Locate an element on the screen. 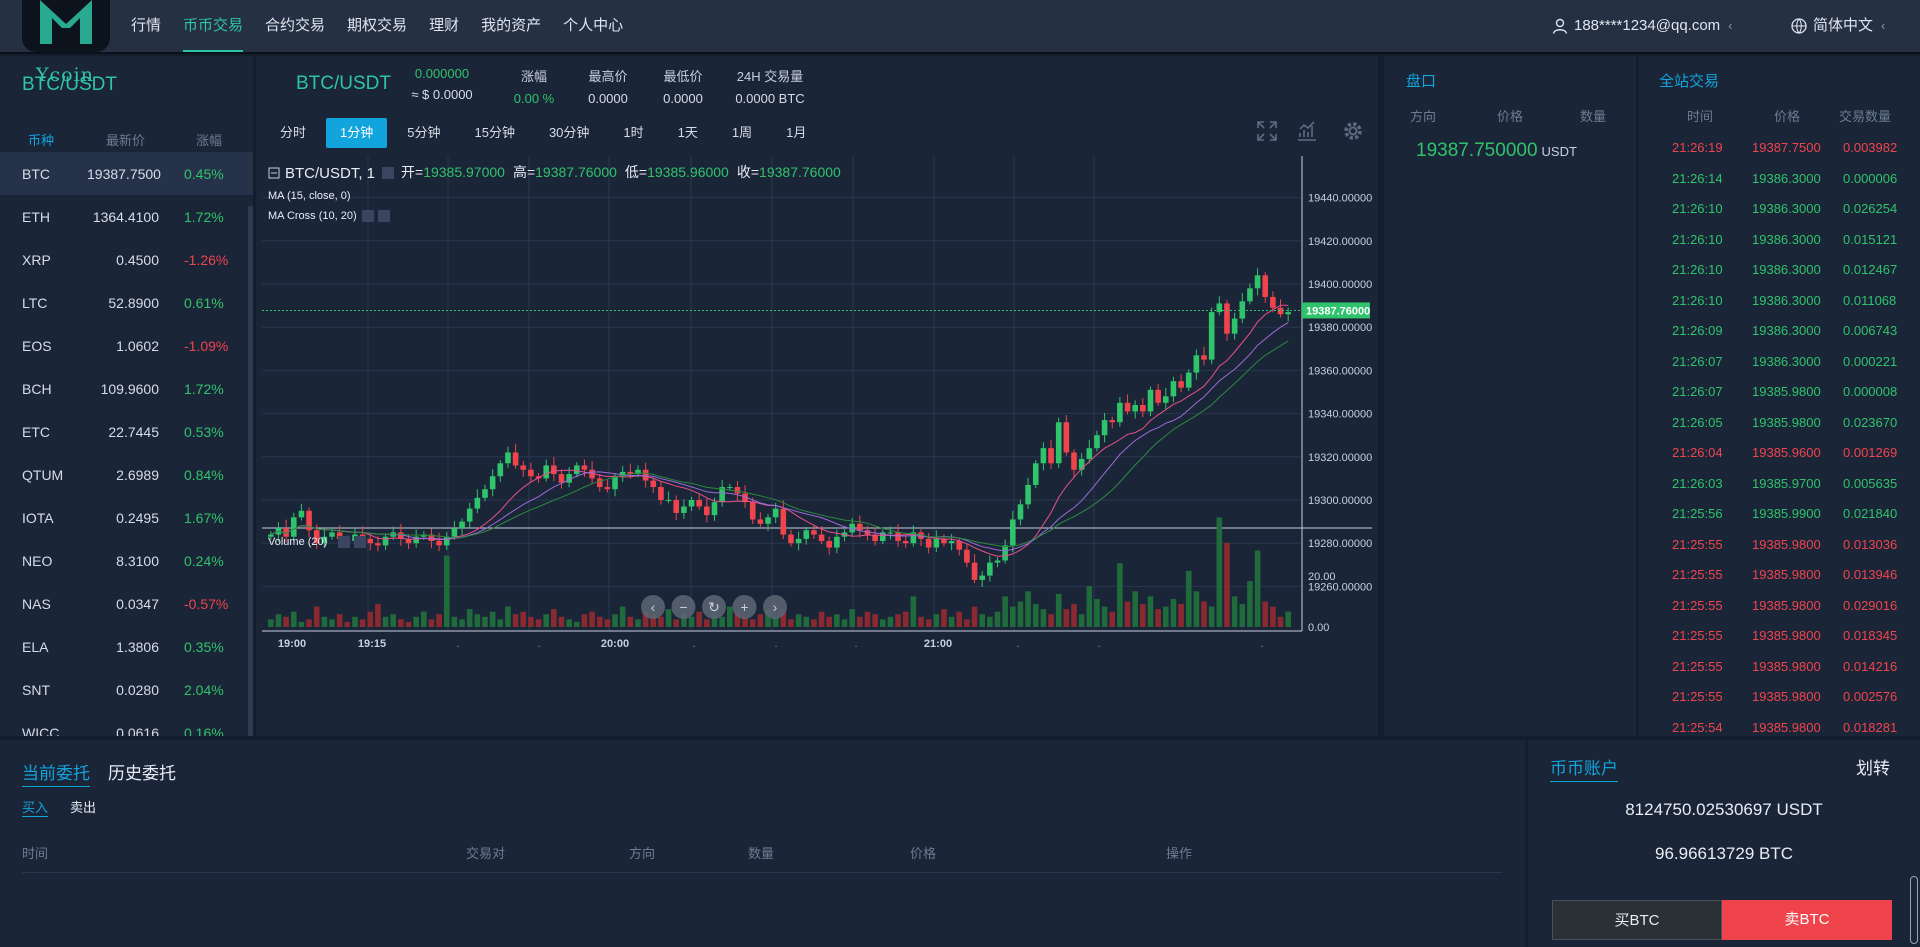  ticker-low: 最低价 0.0000 is located at coordinates (683, 86).